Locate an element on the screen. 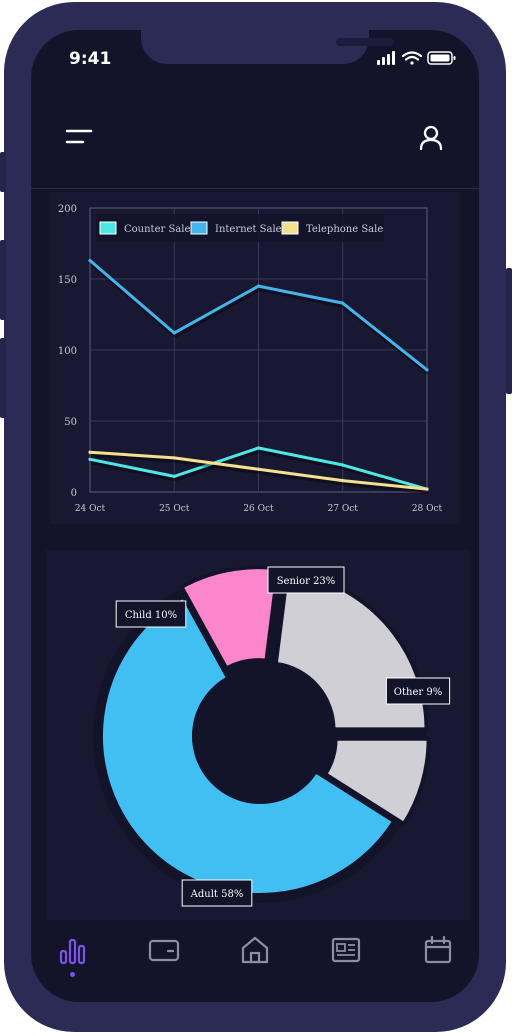 The height and width of the screenshot is (1036, 512). battery-icon is located at coordinates (441, 58).